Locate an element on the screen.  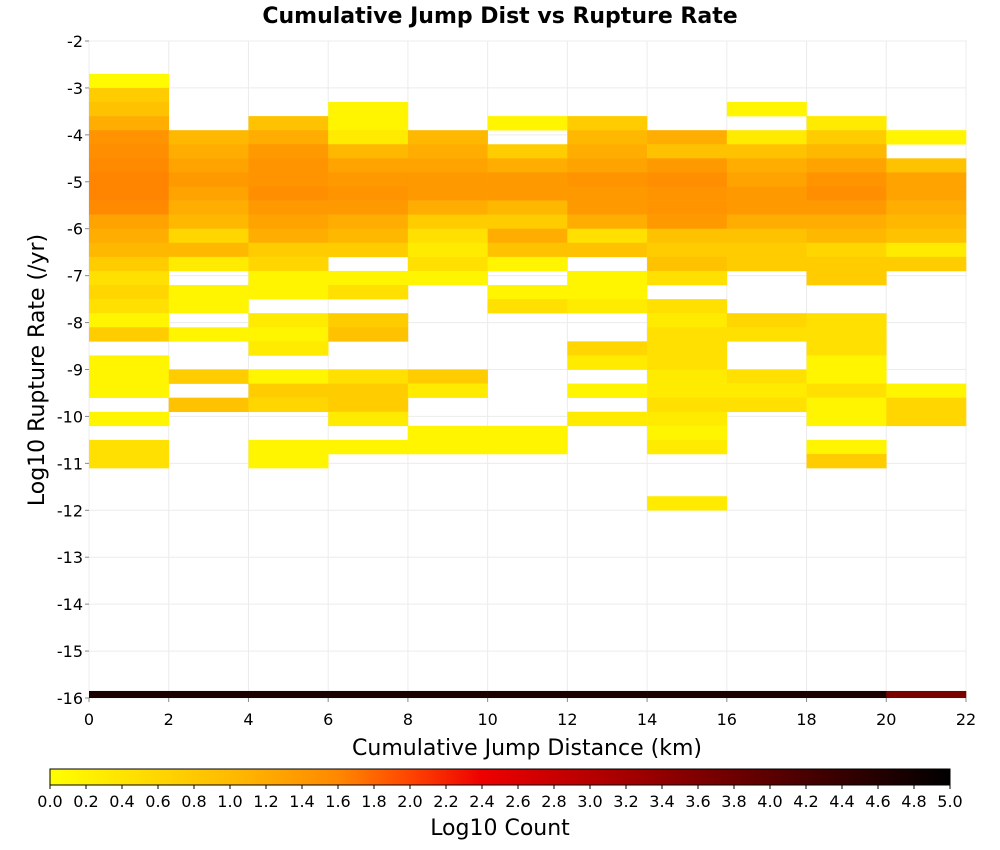
x-tick-label: 10 is located at coordinates (487, 719).